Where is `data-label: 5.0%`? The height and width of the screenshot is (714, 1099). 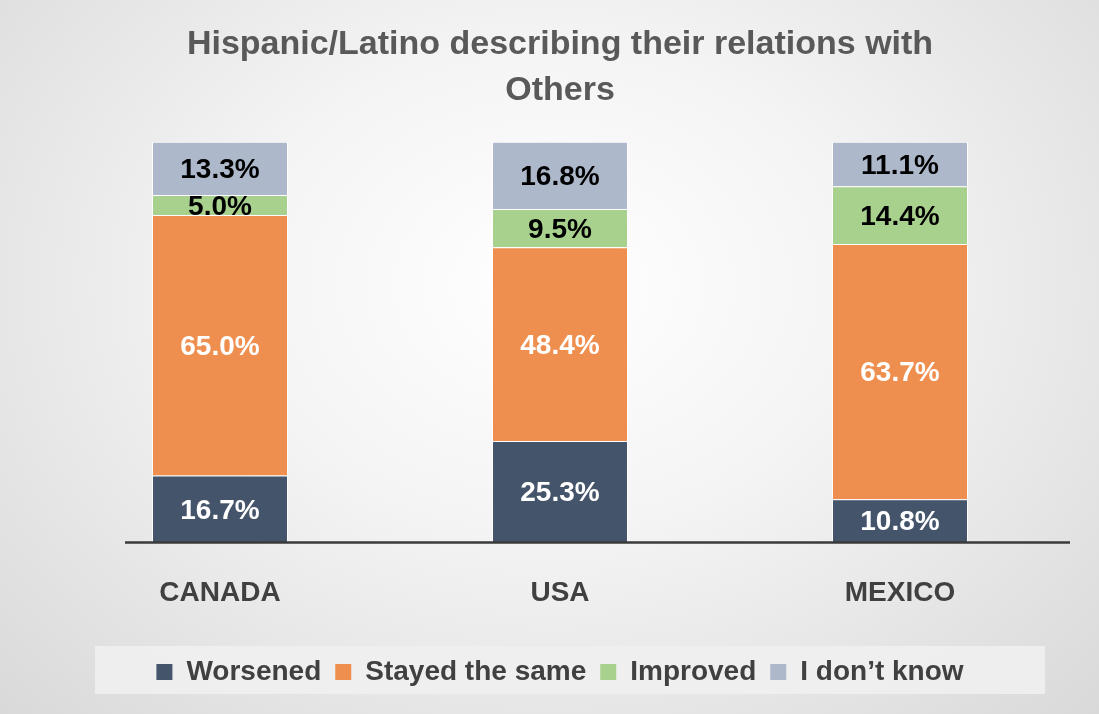
data-label: 5.0% is located at coordinates (220, 205).